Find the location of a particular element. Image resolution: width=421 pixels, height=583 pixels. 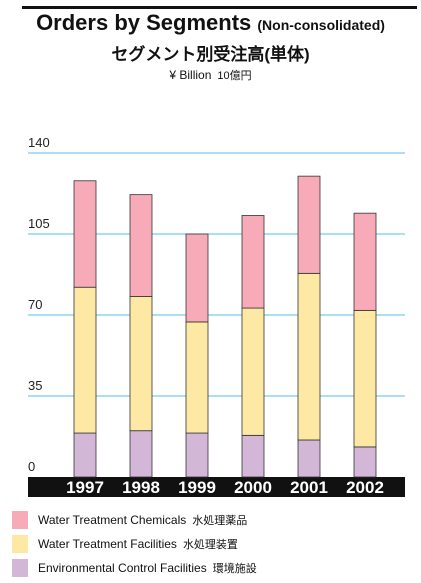

chart-title: Orders by Segments (Non-consolidated) is located at coordinates (210, 23).